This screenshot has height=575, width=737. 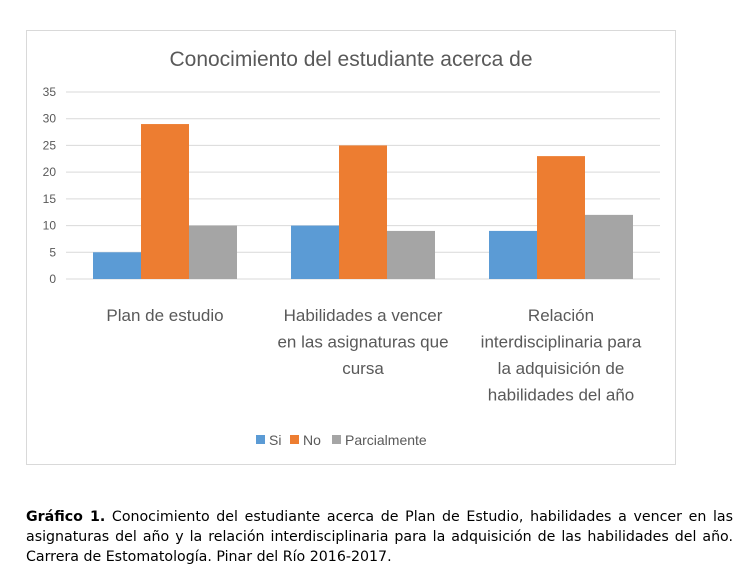 I want to click on legend-label-parcialmente: Parcialmente, so click(x=386, y=440).